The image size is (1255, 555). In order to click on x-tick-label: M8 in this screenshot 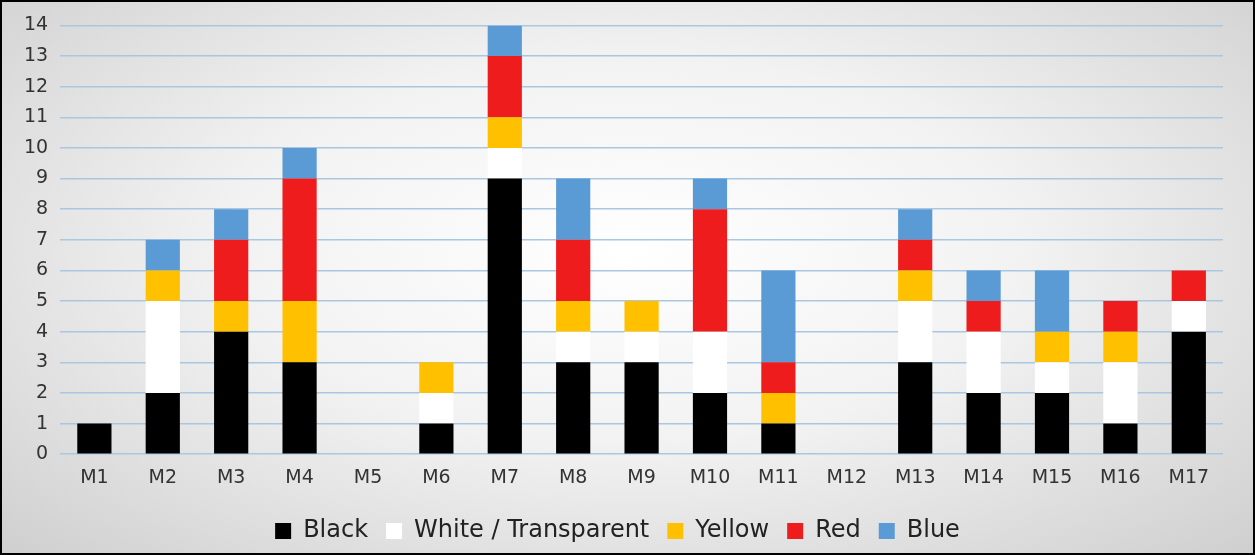, I will do `click(573, 475)`.